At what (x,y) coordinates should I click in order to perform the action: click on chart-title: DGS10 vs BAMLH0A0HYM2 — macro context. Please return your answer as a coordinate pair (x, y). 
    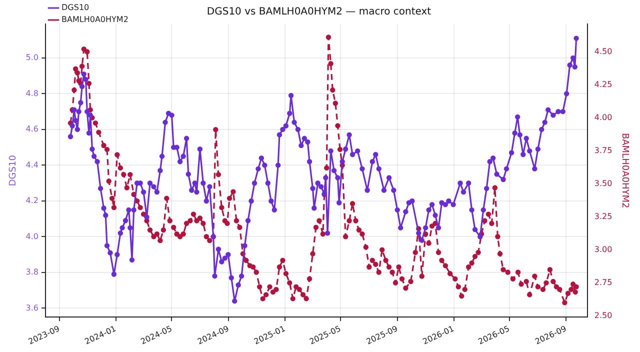
    Looking at the image, I should click on (319, 12).